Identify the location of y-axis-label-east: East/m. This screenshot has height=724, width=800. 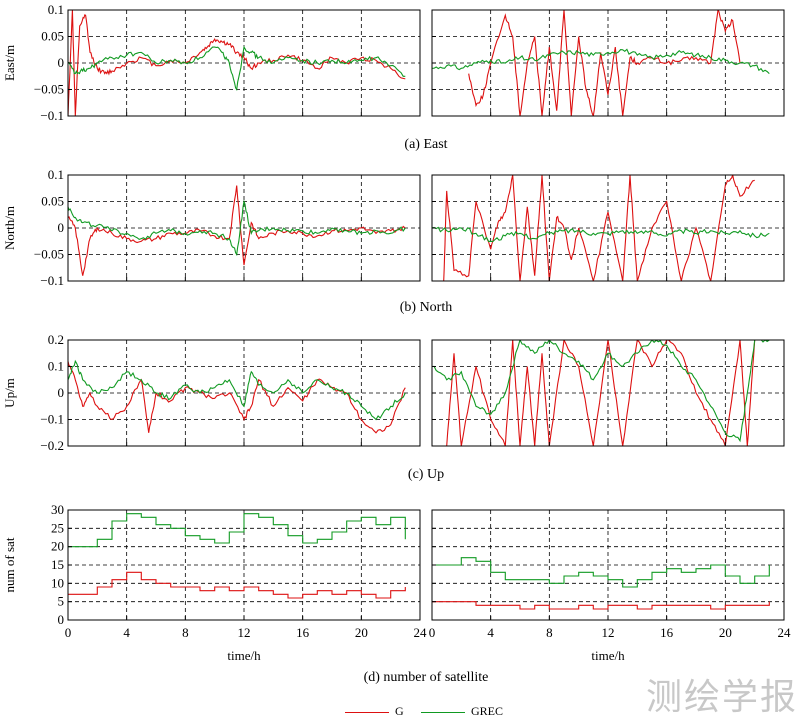
(9, 63).